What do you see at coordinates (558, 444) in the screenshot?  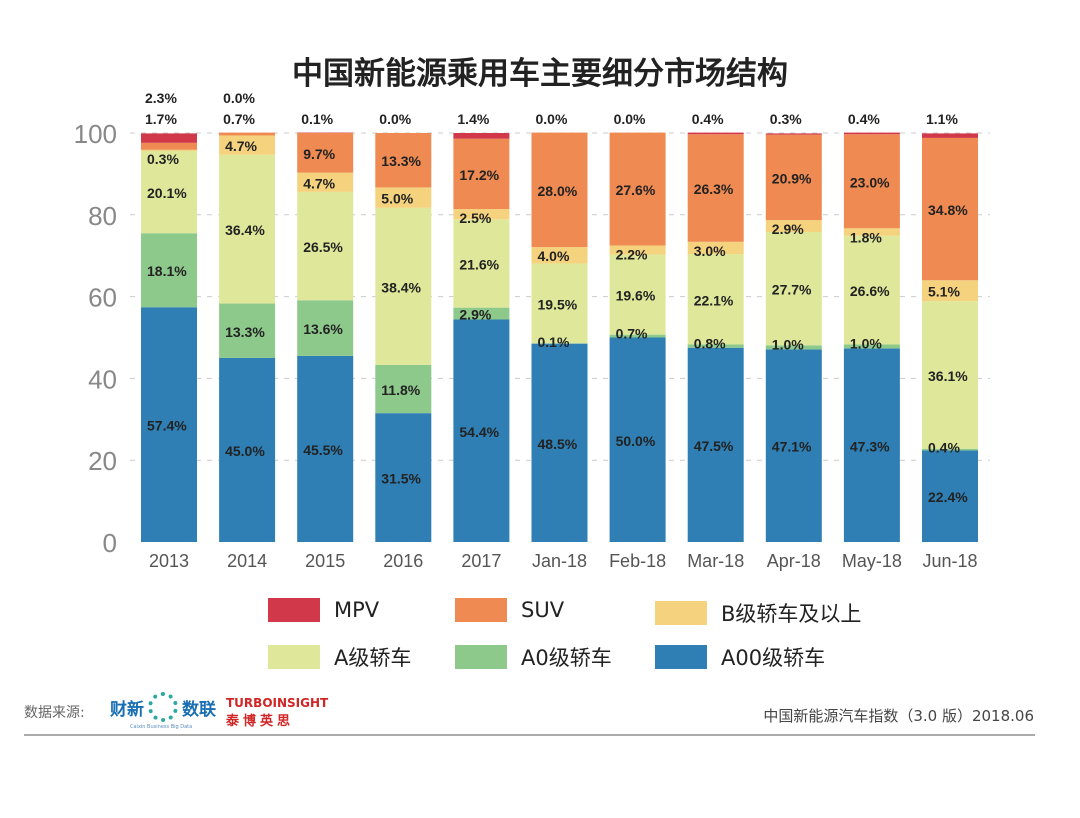 I see `data-label: 48.5%` at bounding box center [558, 444].